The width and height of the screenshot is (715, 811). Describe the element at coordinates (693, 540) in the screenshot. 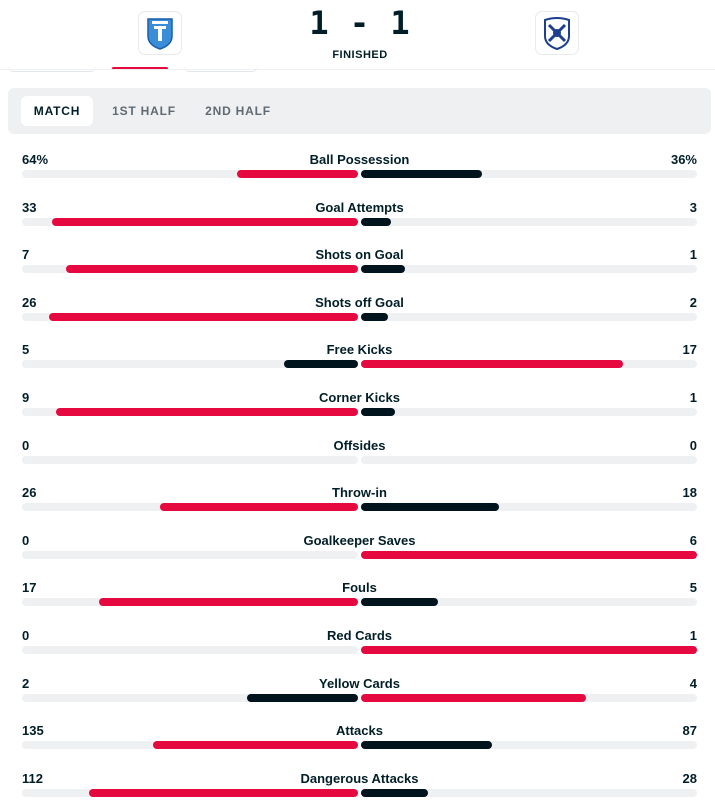

I see `away-stat-value: 6` at that location.